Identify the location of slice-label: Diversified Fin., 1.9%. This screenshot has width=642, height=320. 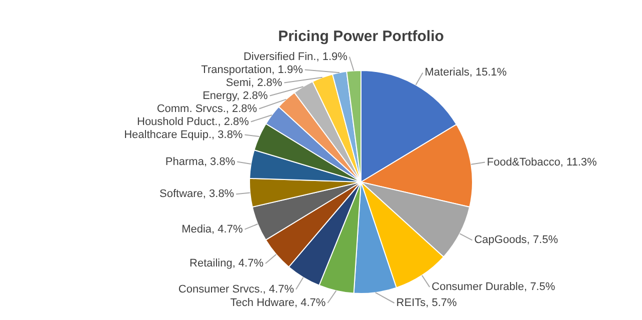
(295, 56).